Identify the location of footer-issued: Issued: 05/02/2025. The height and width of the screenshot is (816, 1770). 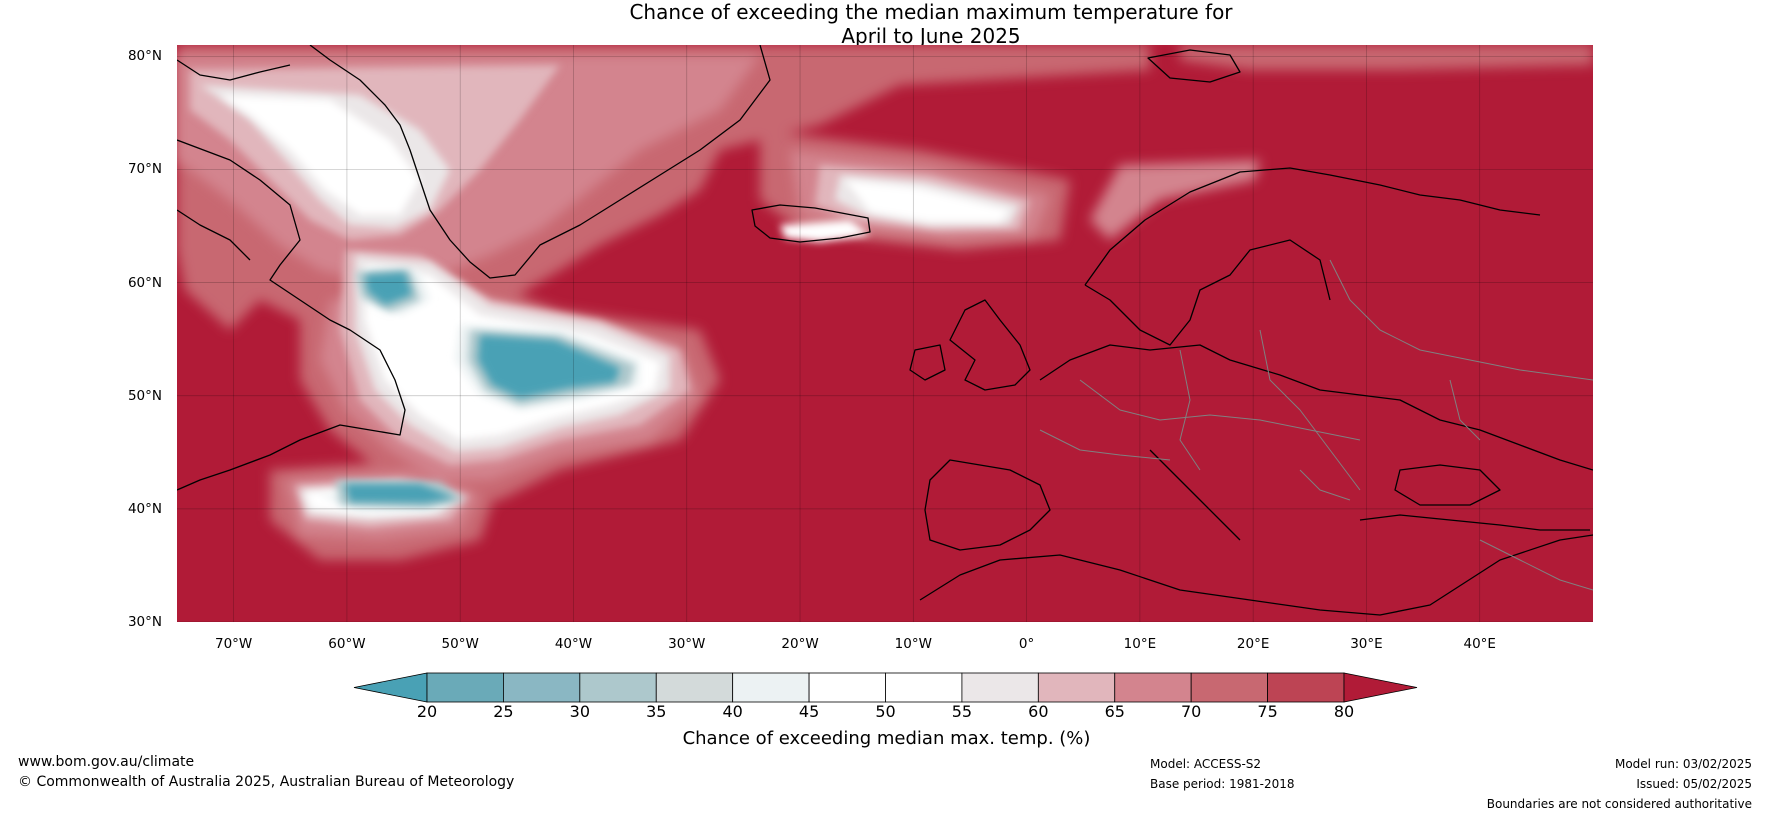
(1694, 784).